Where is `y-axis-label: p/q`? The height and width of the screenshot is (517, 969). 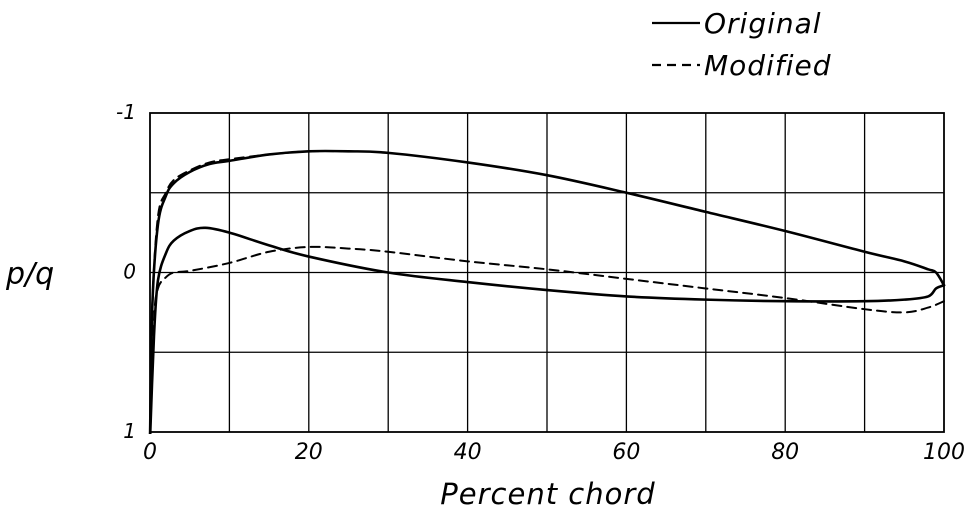 y-axis-label: p/q is located at coordinates (29, 274).